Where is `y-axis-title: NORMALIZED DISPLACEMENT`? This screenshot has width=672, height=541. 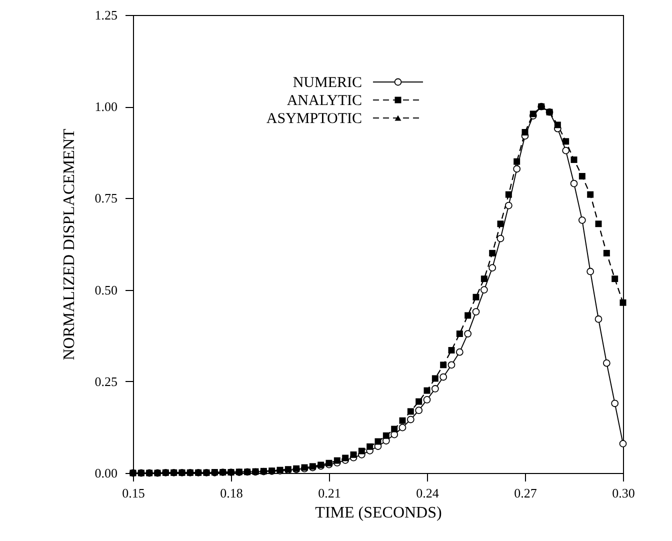 y-axis-title: NORMALIZED DISPLACEMENT is located at coordinates (69, 244).